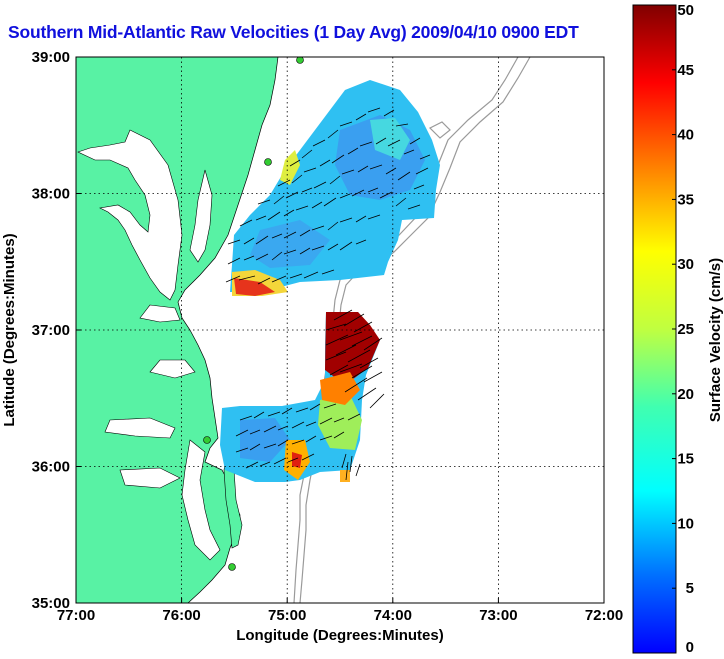 The image size is (724, 659). I want to click on y-axis: 39:00 38:00 37:00 36:00 35:00, so click(56, 330).